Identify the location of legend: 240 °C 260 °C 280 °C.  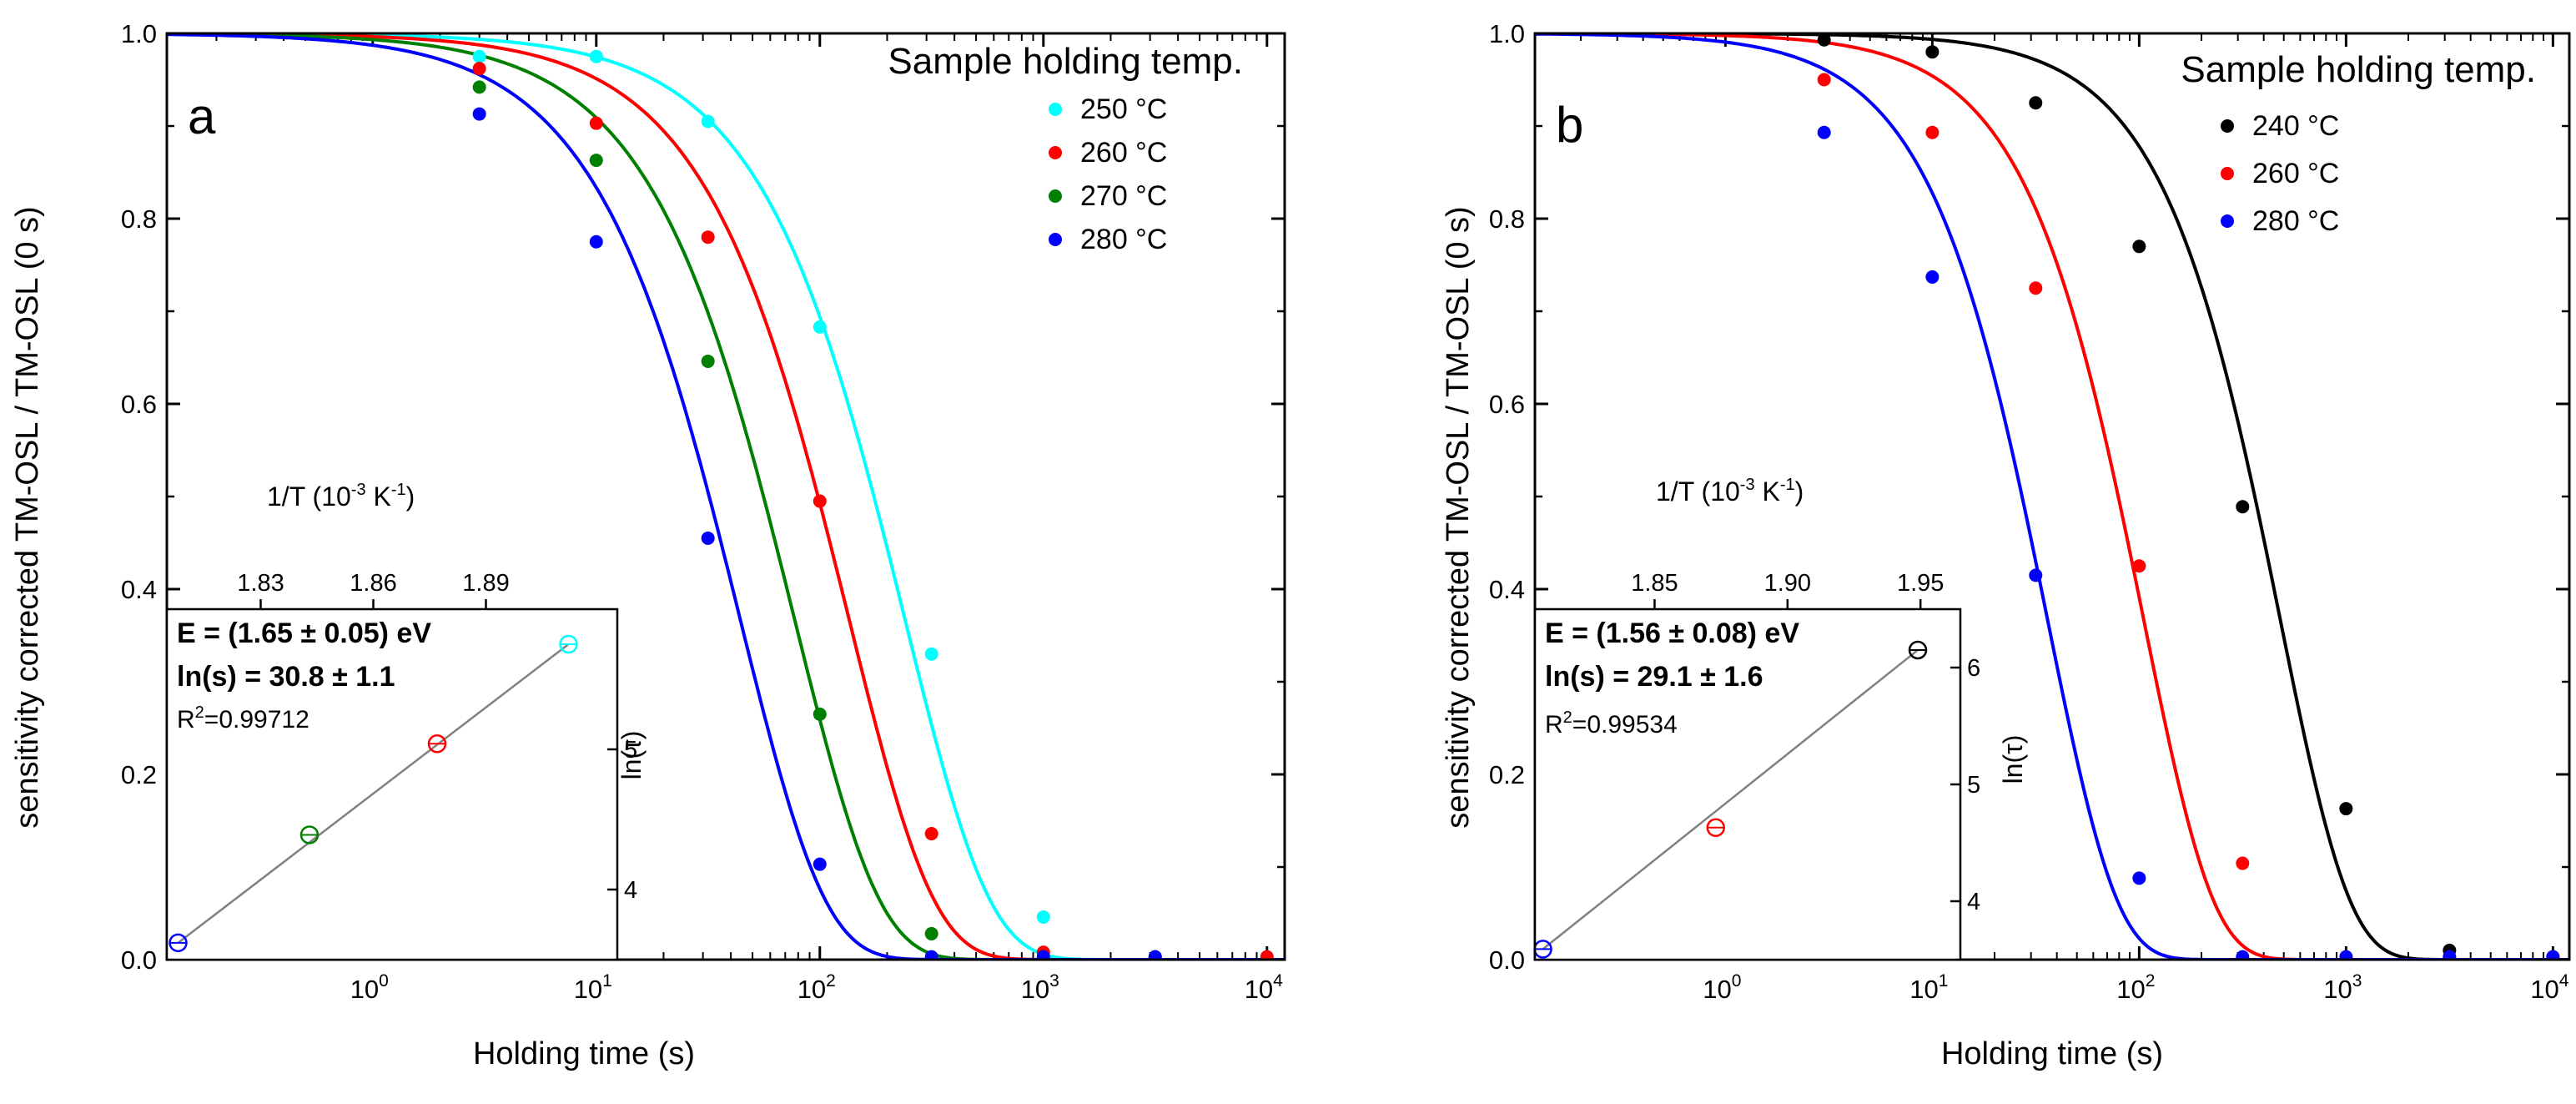
(2280, 173).